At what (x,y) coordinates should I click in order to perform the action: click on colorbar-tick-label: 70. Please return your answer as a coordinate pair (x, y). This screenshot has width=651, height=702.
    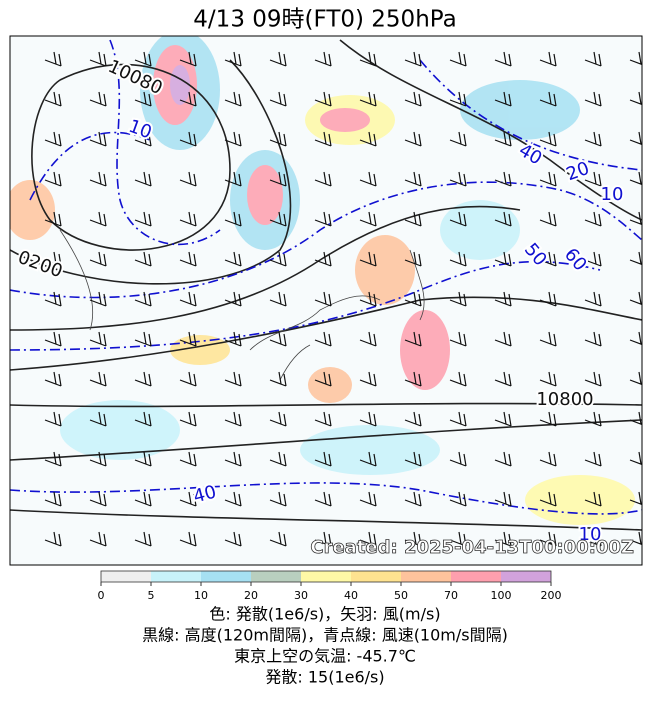
    Looking at the image, I should click on (451, 595).